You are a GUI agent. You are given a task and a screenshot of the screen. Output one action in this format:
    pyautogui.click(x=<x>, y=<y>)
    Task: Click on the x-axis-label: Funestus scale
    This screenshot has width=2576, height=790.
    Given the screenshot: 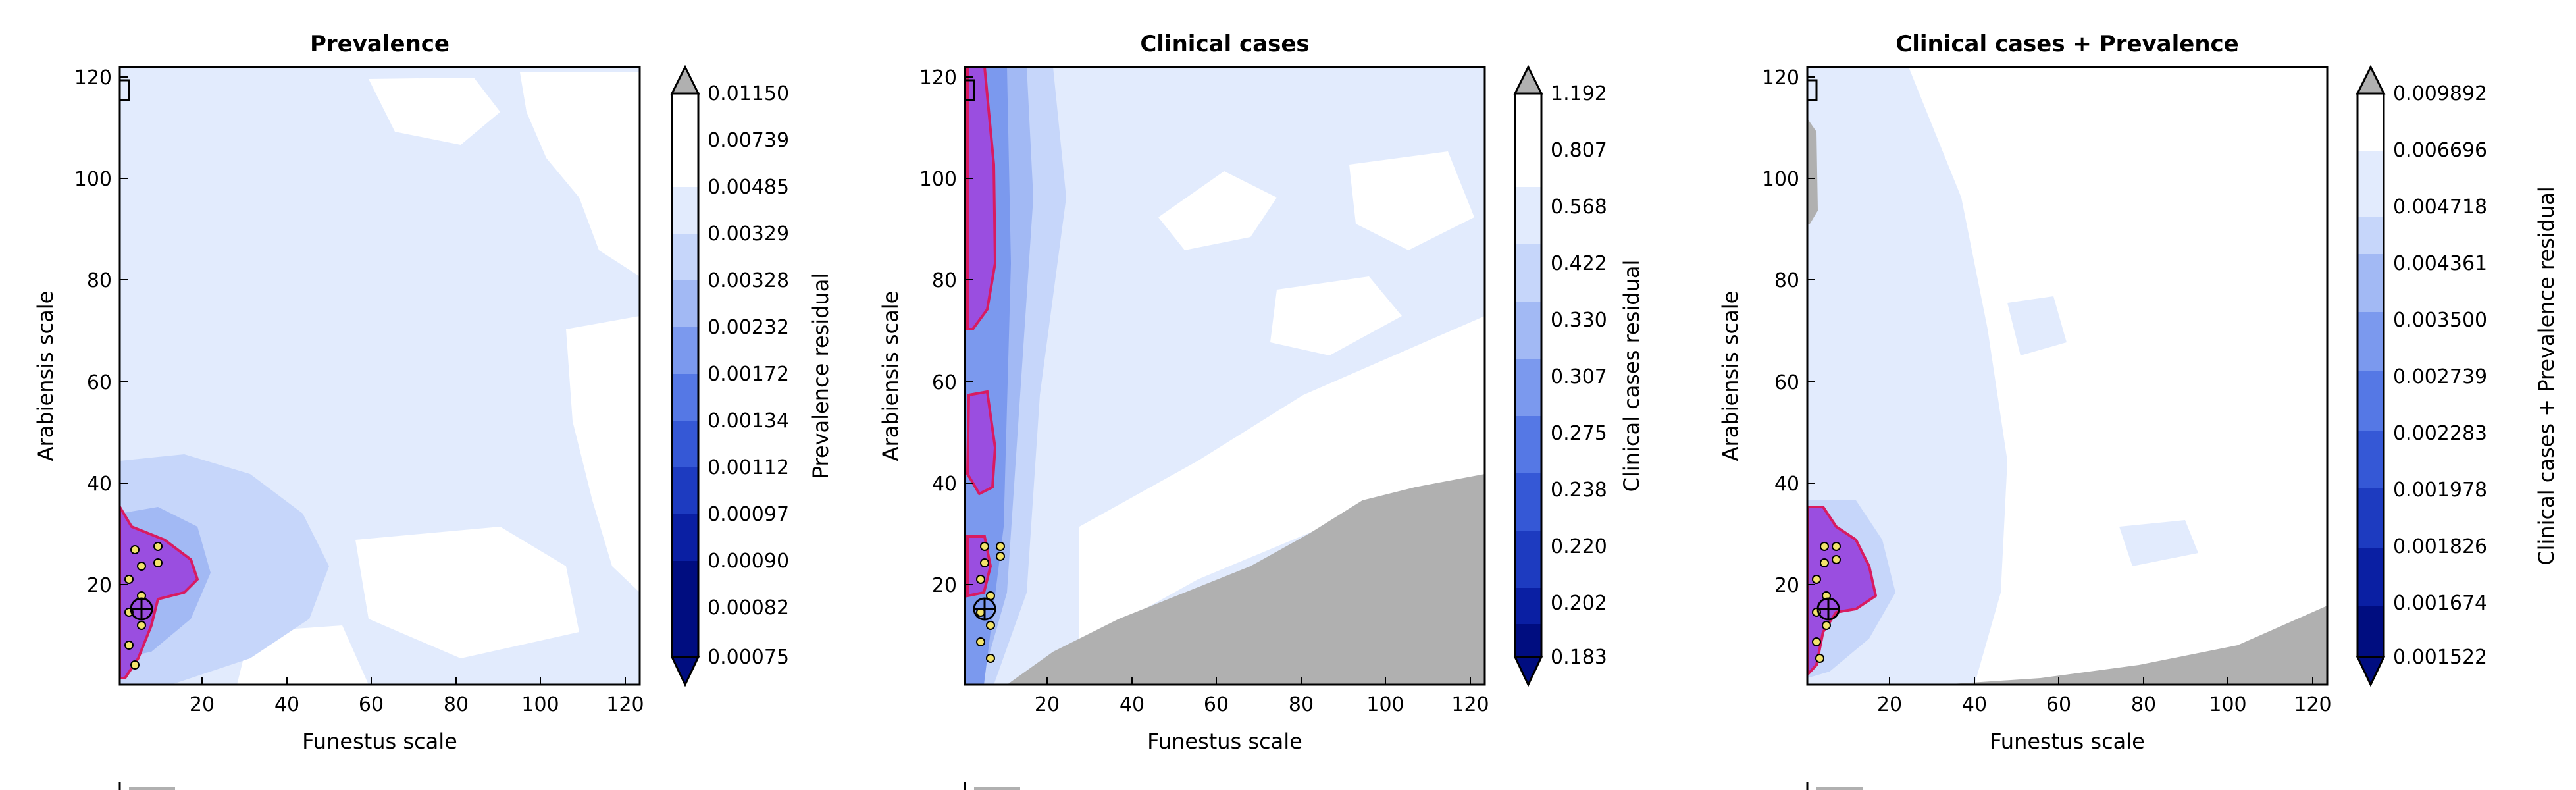 What is the action you would take?
    pyautogui.click(x=379, y=741)
    